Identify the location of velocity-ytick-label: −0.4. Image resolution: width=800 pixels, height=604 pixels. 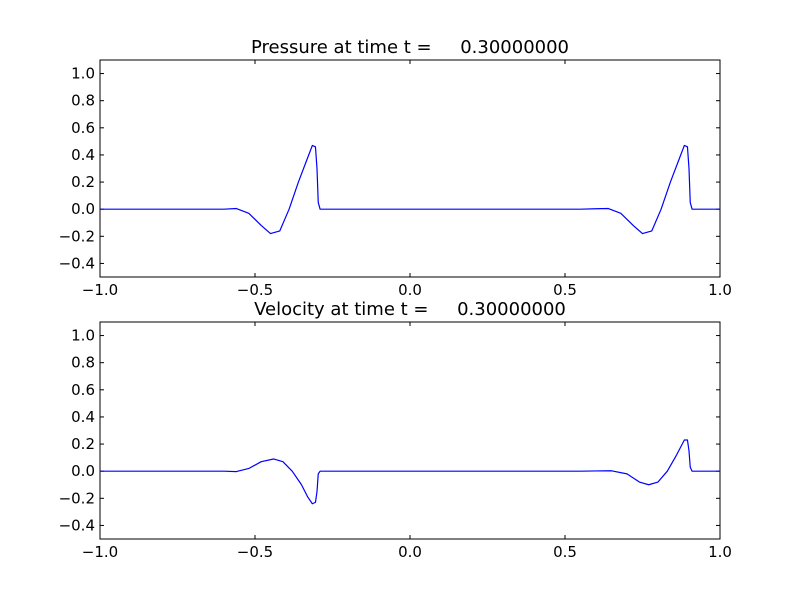
(77, 525).